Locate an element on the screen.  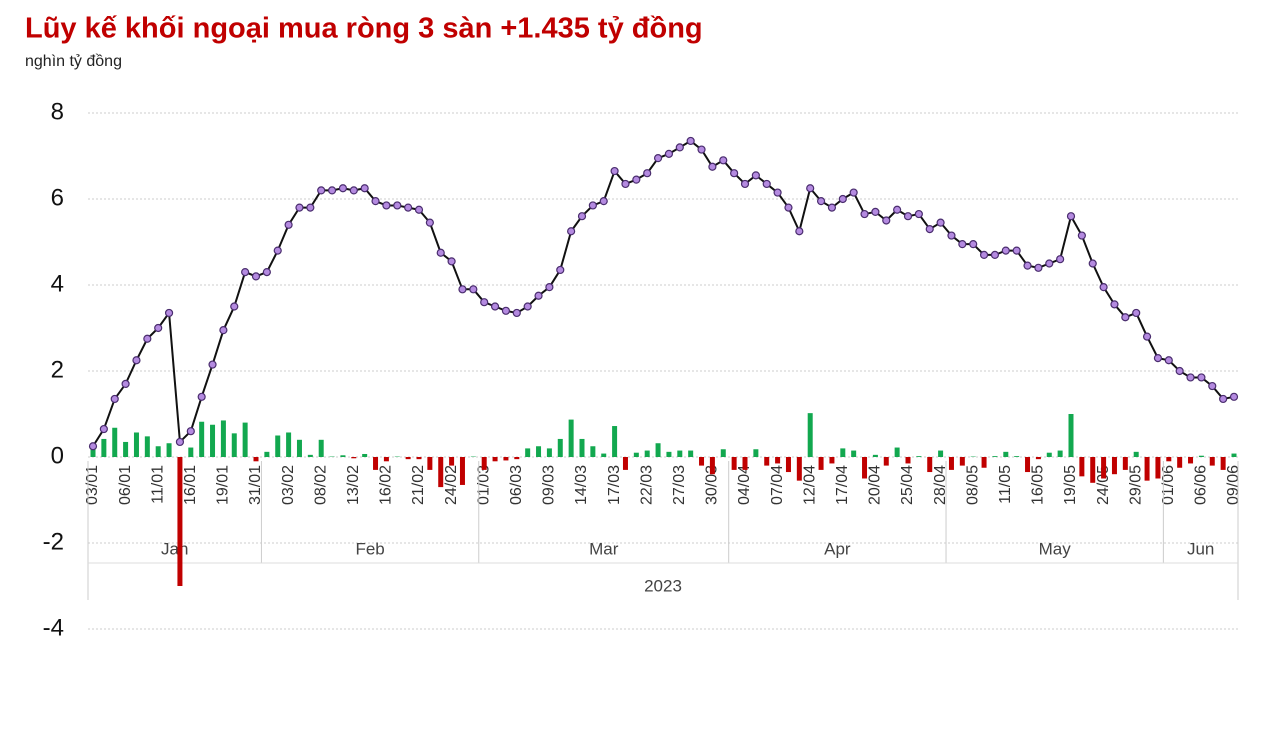
x-tick-label: 24/02 is located at coordinates (451, 485).